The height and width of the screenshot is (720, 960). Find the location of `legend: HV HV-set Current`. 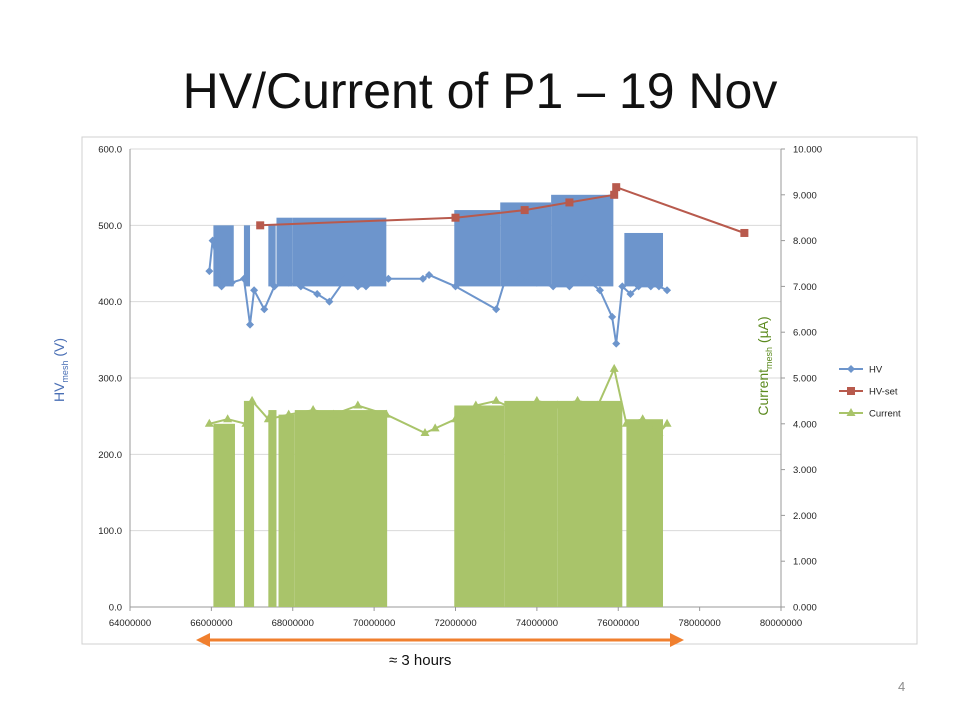

legend: HV HV-set Current is located at coordinates (870, 392).